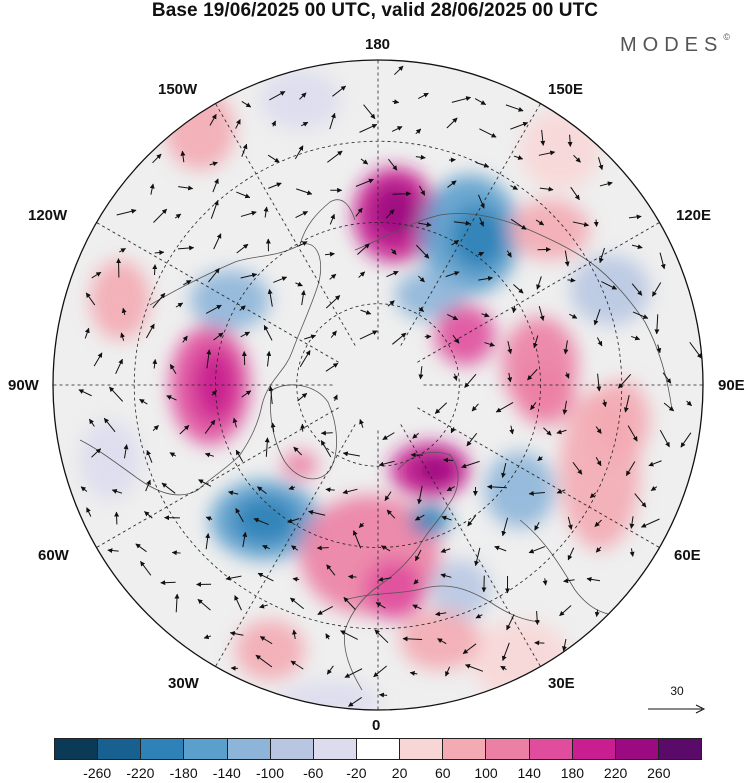  I want to click on colorbar-tick-label: -220, so click(140, 773).